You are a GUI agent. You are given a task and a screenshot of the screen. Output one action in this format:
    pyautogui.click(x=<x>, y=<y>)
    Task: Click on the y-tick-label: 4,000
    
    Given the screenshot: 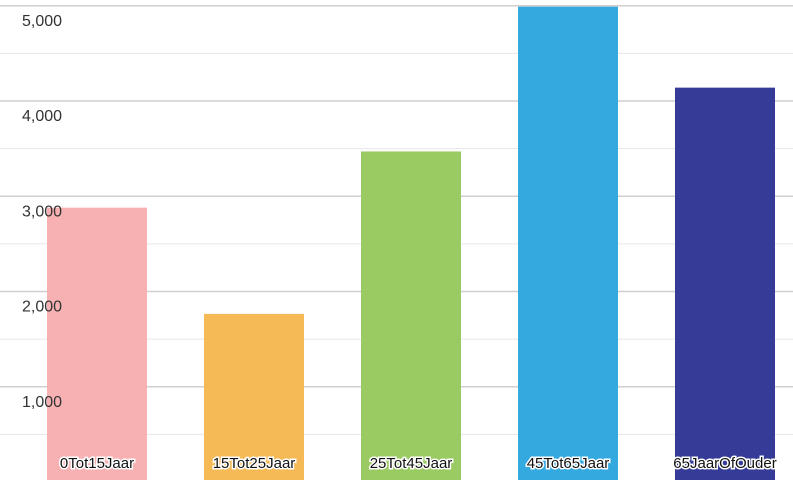 What is the action you would take?
    pyautogui.click(x=42, y=116)
    